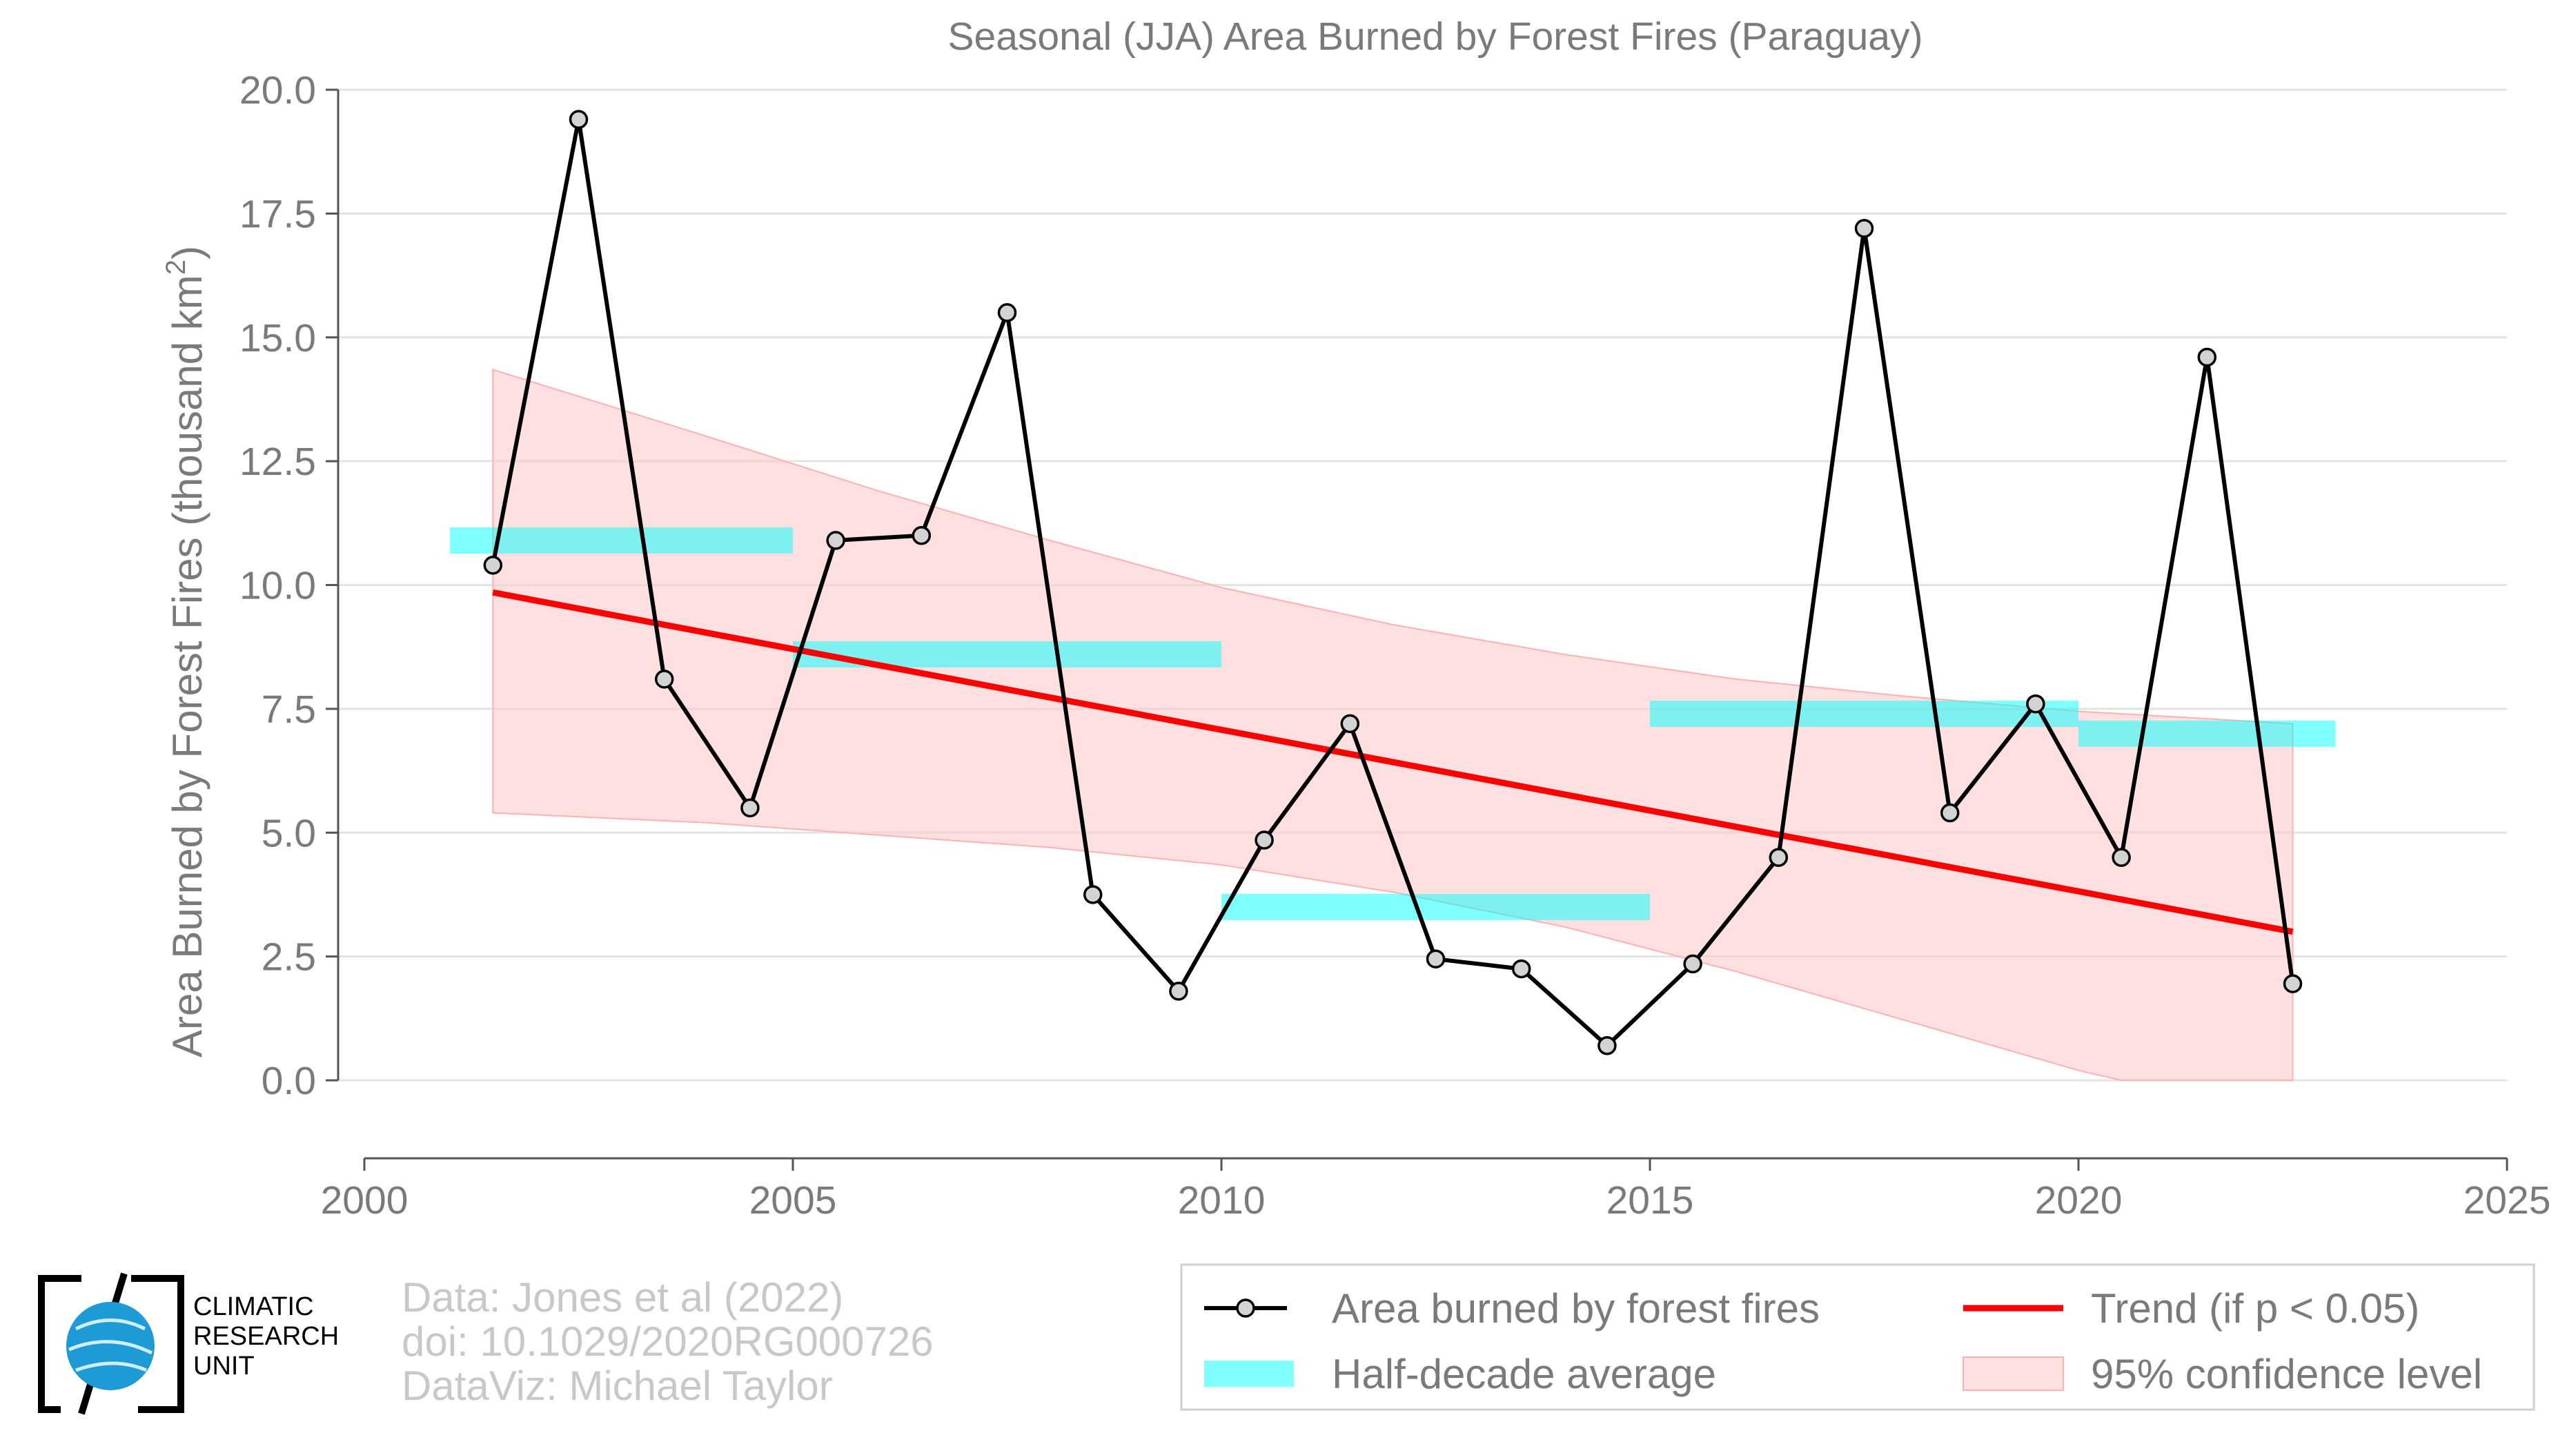 Image resolution: width=2576 pixels, height=1451 pixels. Describe the element at coordinates (2286, 1374) in the screenshot. I see `legend-label: 95% confidence level` at that location.